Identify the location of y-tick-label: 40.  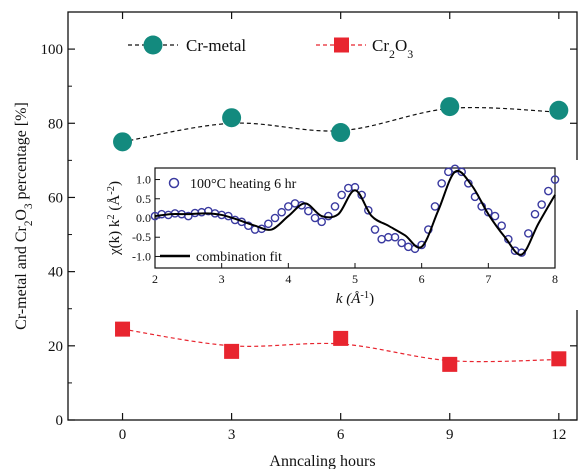
(55, 273).